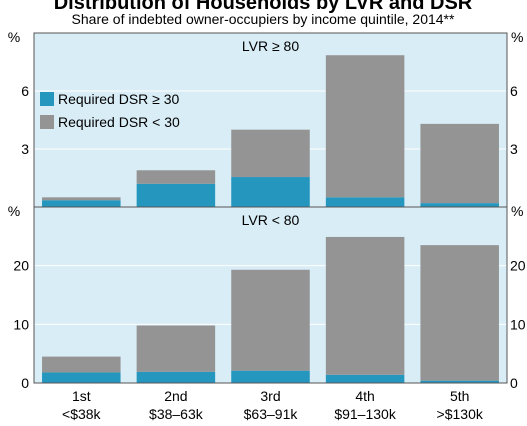  Describe the element at coordinates (518, 324) in the screenshot. I see `y-tick-label-right: 10` at that location.